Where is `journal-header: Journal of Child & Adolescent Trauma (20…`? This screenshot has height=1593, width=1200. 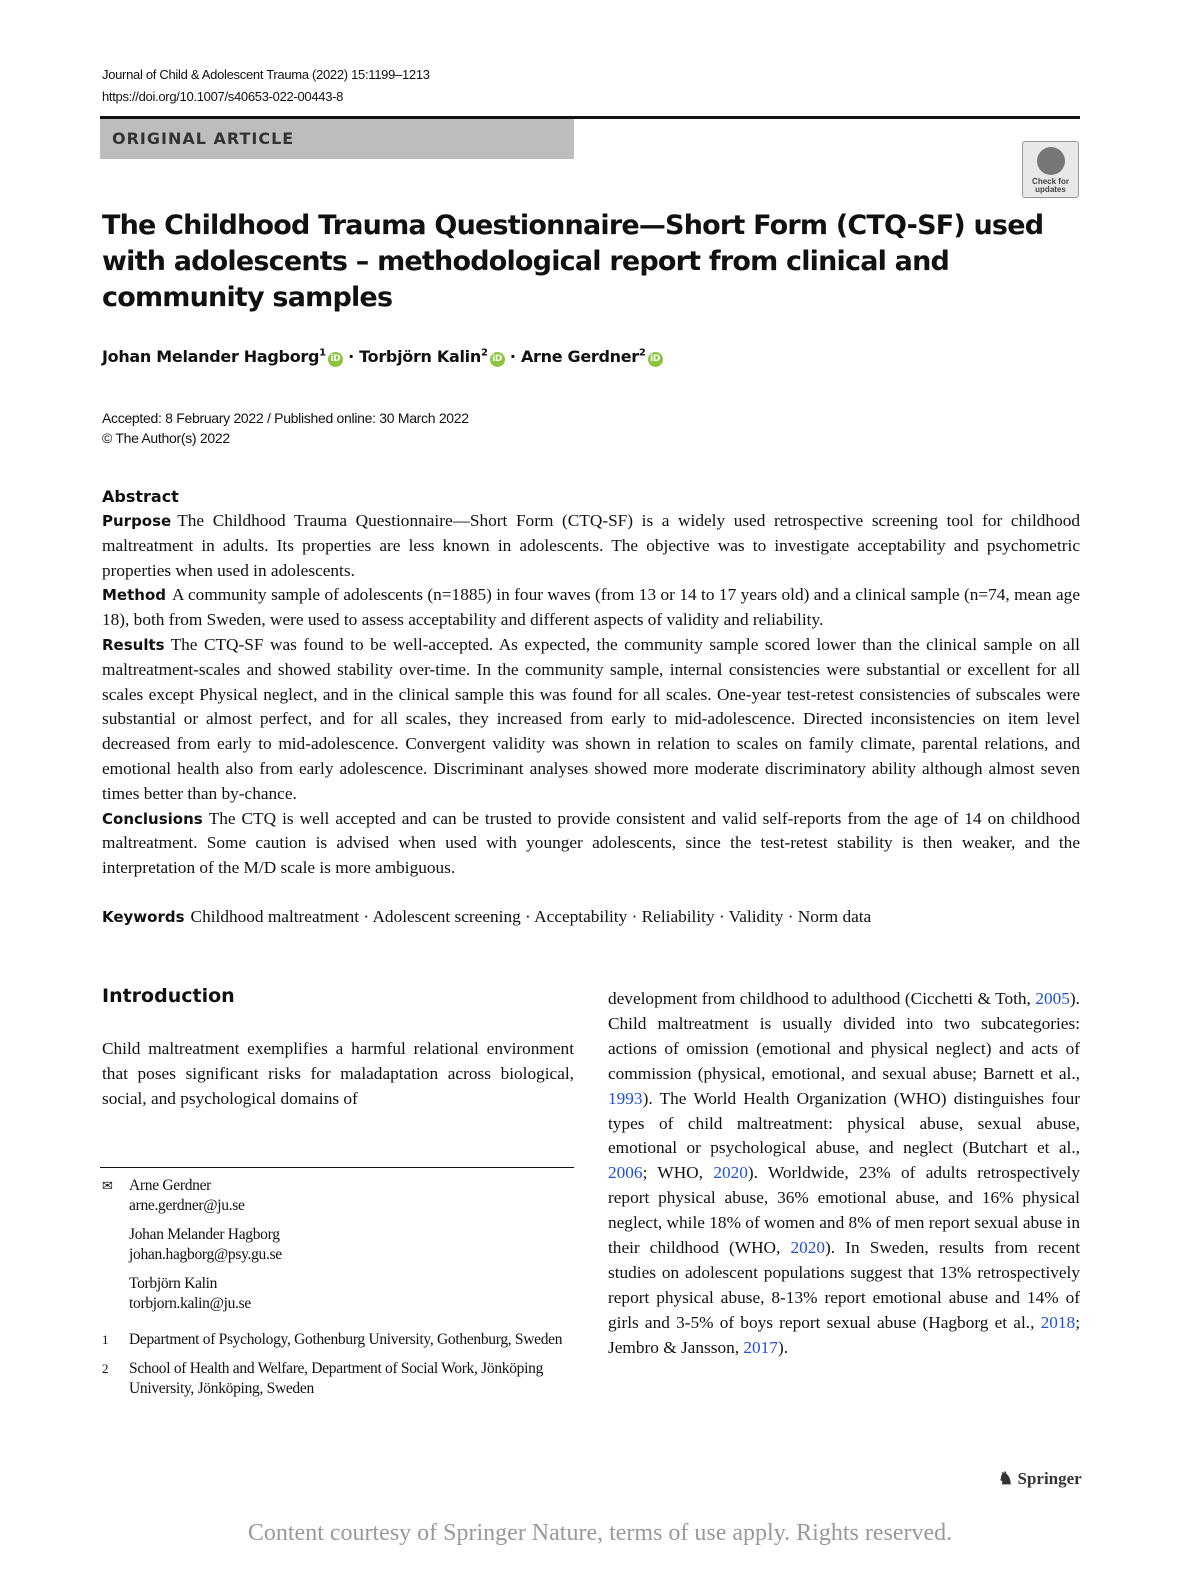 journal-header: Journal of Child & Adolescent Trauma (20… is located at coordinates (266, 86).